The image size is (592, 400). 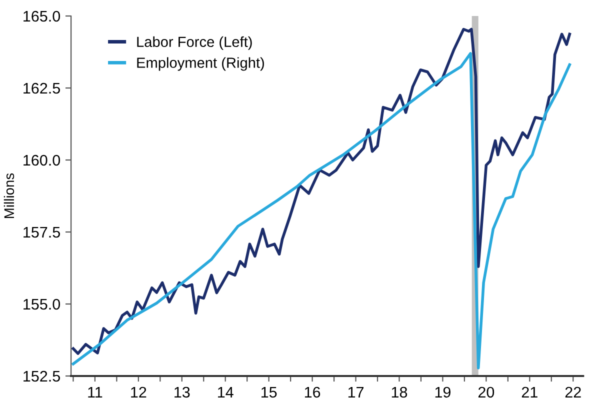 What do you see at coordinates (400, 392) in the screenshot?
I see `x-tick-label: 18` at bounding box center [400, 392].